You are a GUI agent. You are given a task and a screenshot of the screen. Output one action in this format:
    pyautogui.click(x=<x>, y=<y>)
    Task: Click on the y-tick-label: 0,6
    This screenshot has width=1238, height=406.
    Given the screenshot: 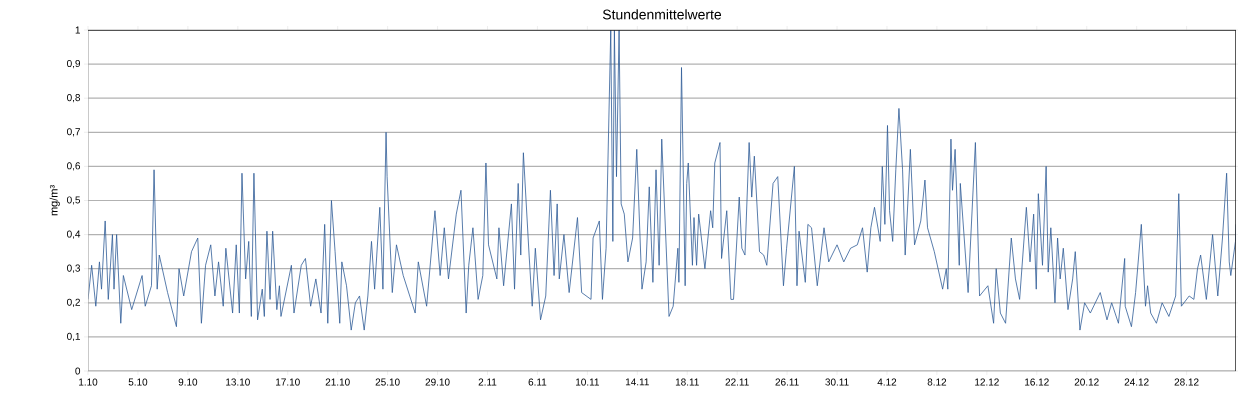 What is the action you would take?
    pyautogui.click(x=74, y=166)
    